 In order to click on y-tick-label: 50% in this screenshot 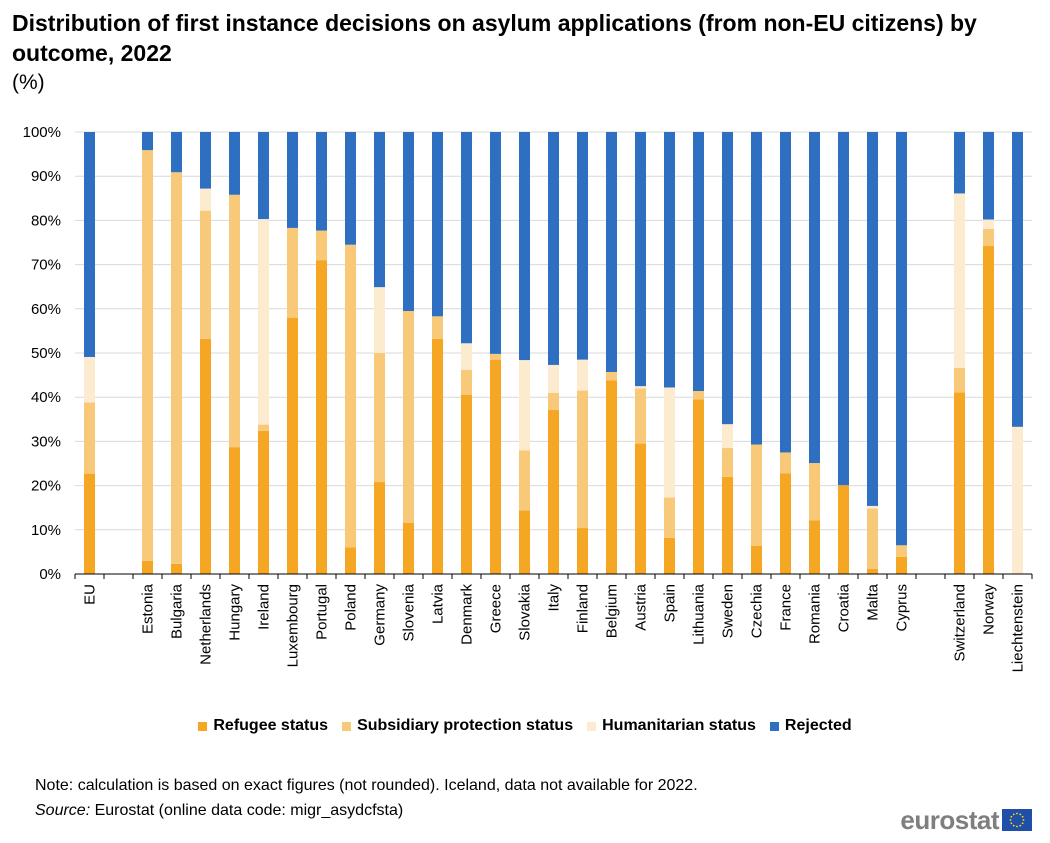, I will do `click(46, 353)`.